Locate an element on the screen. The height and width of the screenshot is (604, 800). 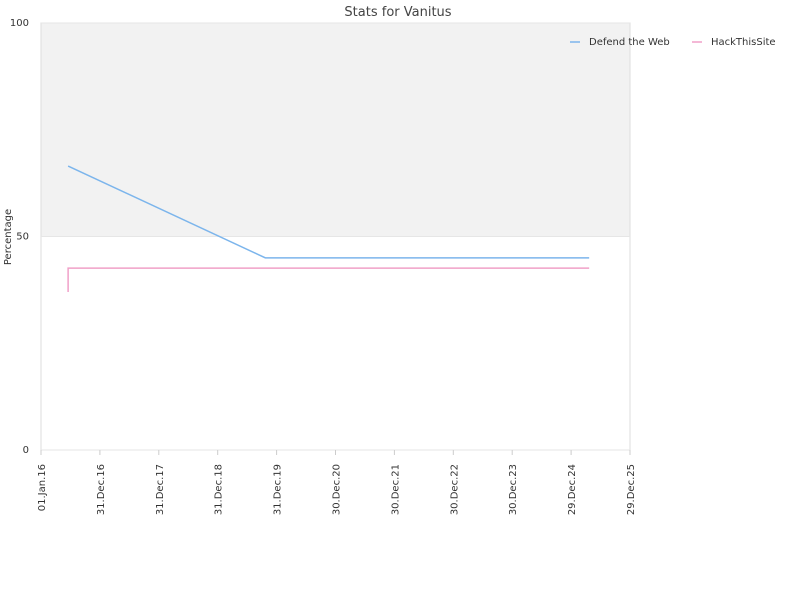
x-tick-label: 29.Dec.25 is located at coordinates (631, 489).